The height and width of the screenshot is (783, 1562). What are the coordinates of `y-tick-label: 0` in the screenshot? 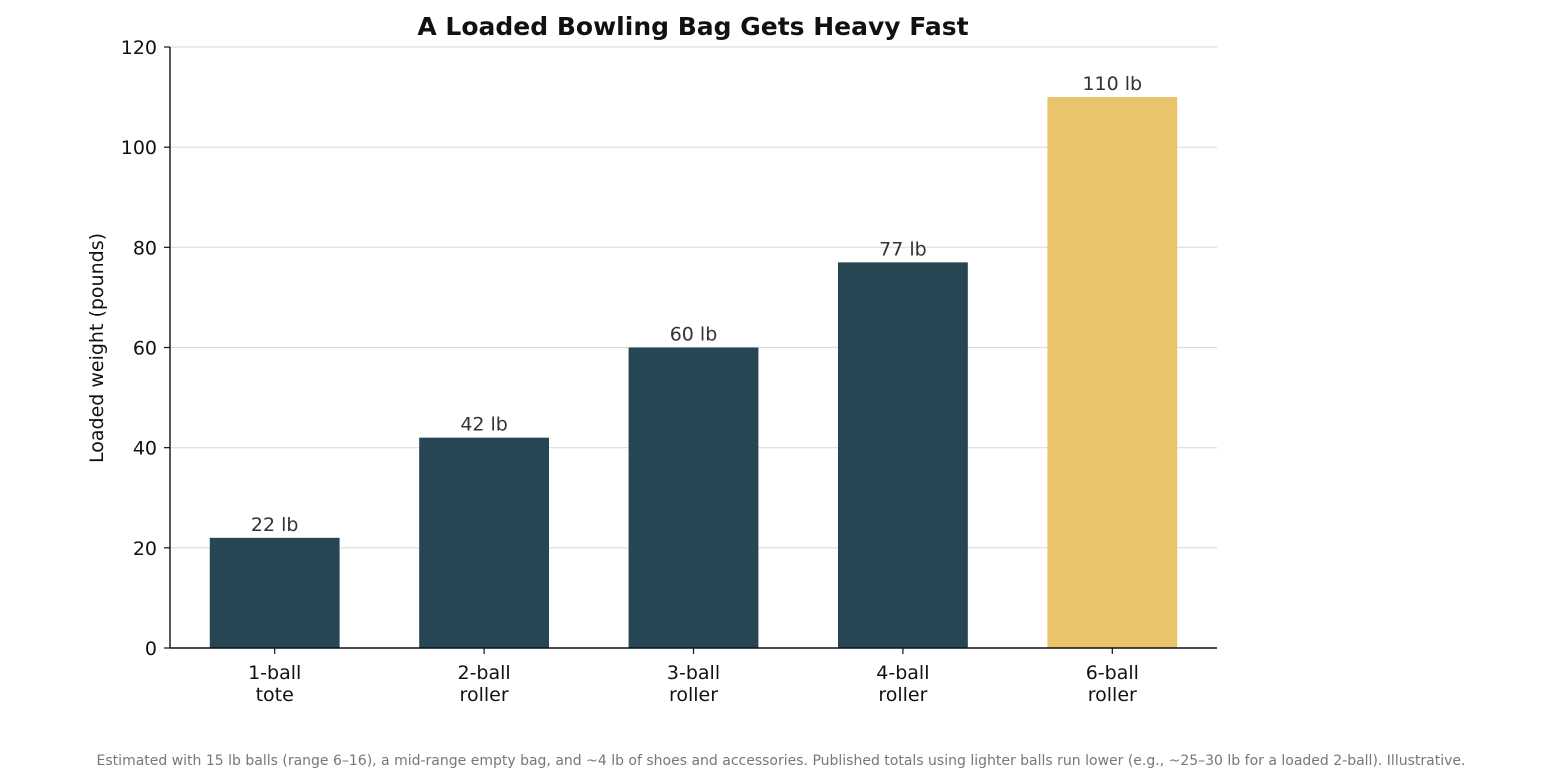 It's located at (151, 649).